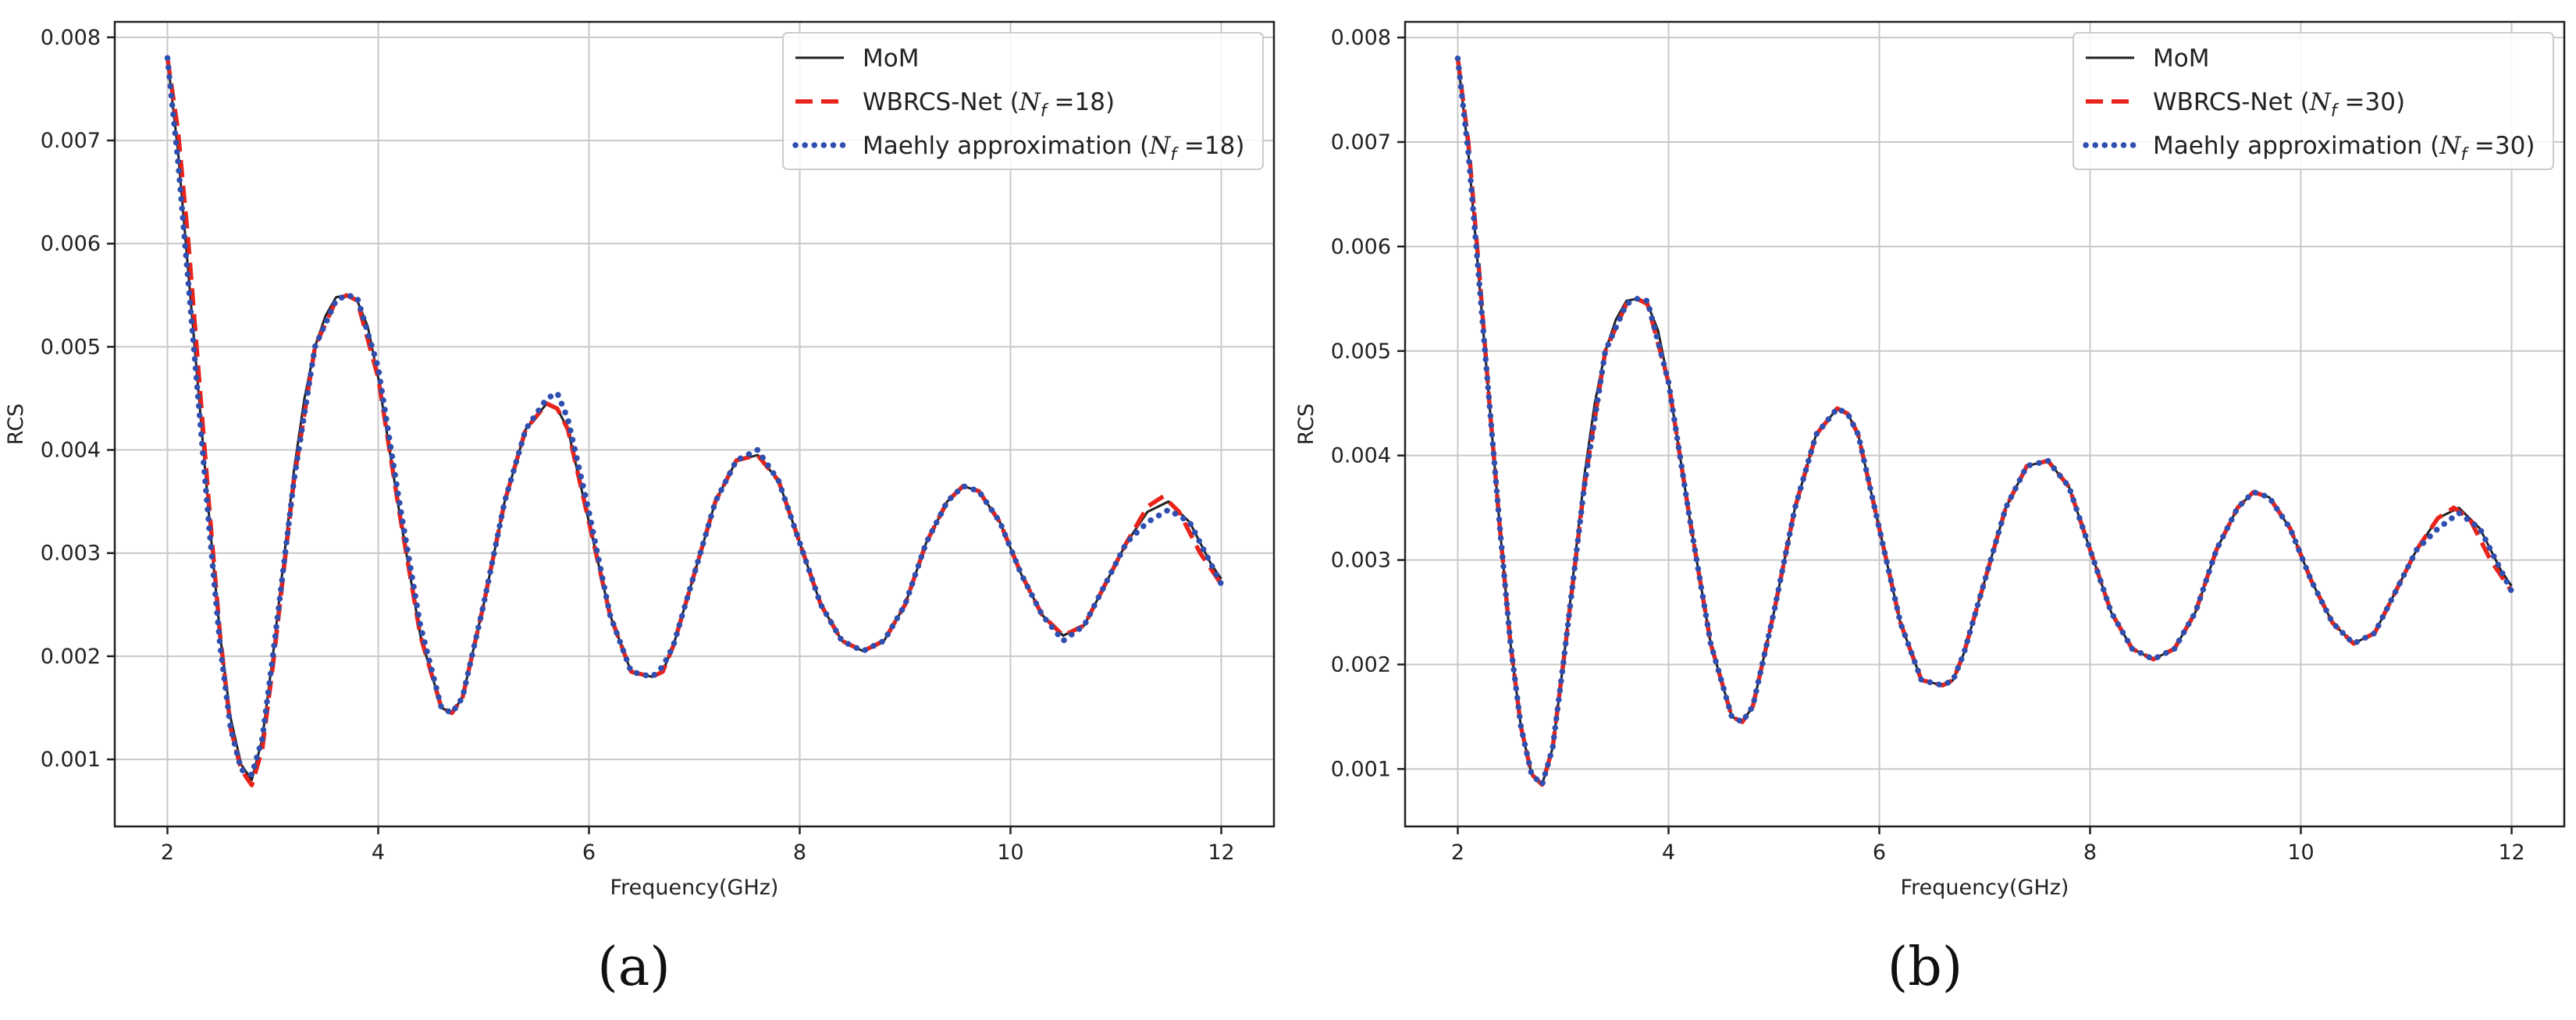 This screenshot has width=2576, height=1020. Describe the element at coordinates (634, 967) in the screenshot. I see `caption-a: (a)` at that location.